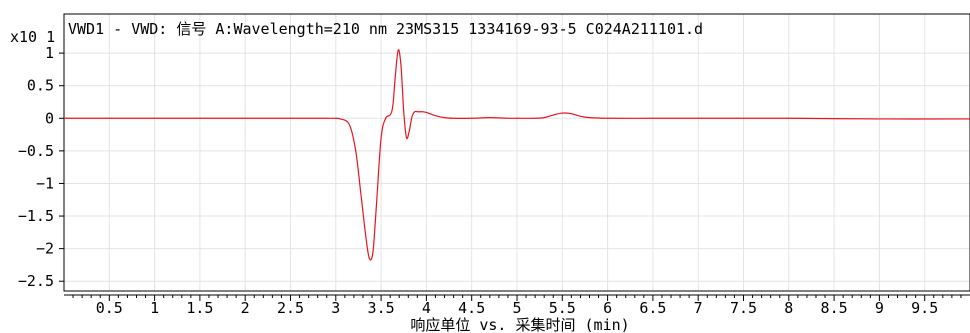  I want to click on x-tick-label: 7, so click(698, 308).